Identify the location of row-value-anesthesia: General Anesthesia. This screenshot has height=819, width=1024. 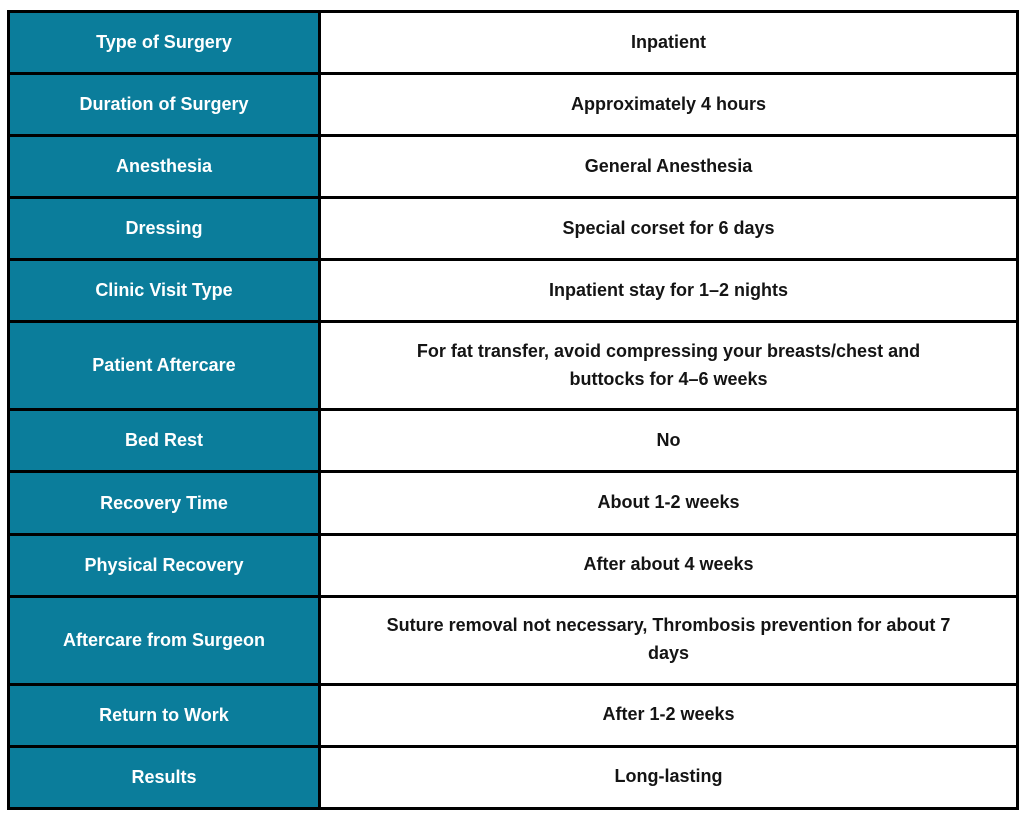
(668, 167).